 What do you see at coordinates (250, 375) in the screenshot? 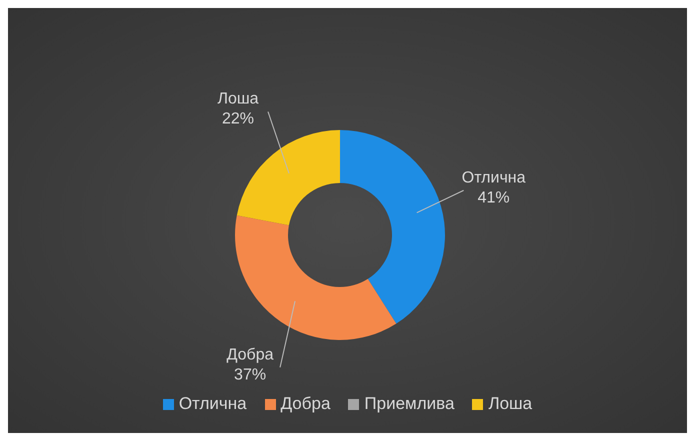
I see `data-label: 37%` at bounding box center [250, 375].